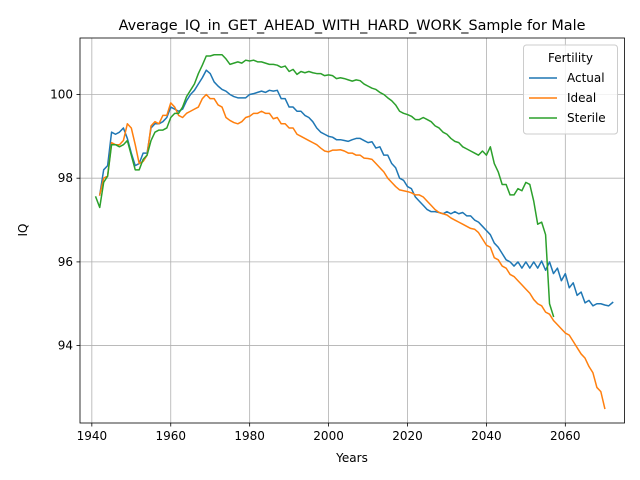 This screenshot has height=480, width=640. I want to click on legend-entries: Actual Ideal Sterile, so click(567, 98).